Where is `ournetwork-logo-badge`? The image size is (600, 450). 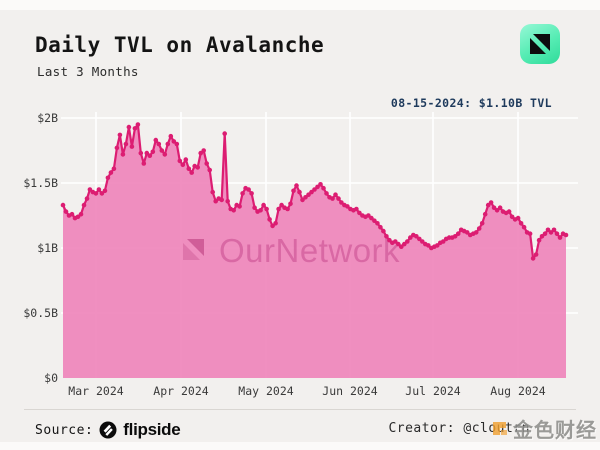
ournetwork-logo-badge is located at coordinates (540, 44).